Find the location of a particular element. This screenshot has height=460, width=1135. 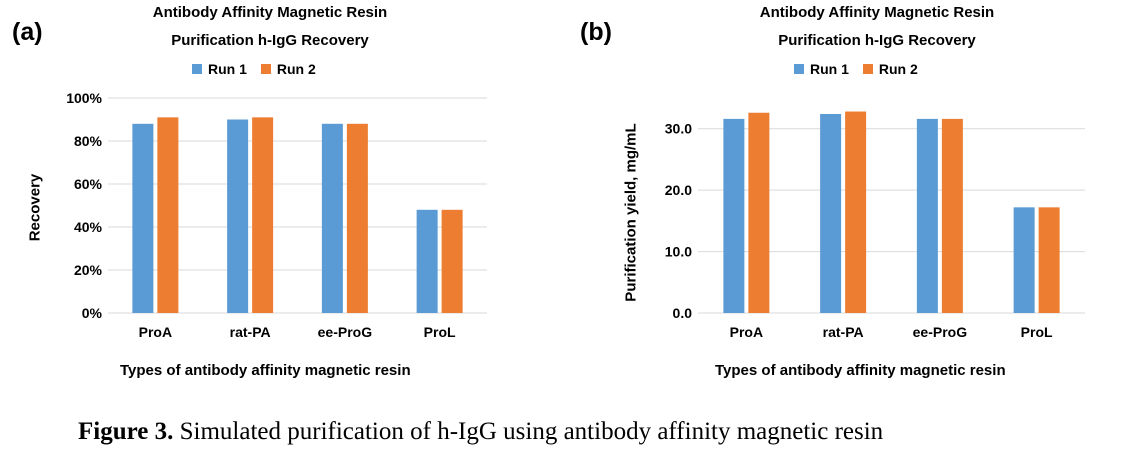

y-tick-label: 10.0 is located at coordinates (678, 252).